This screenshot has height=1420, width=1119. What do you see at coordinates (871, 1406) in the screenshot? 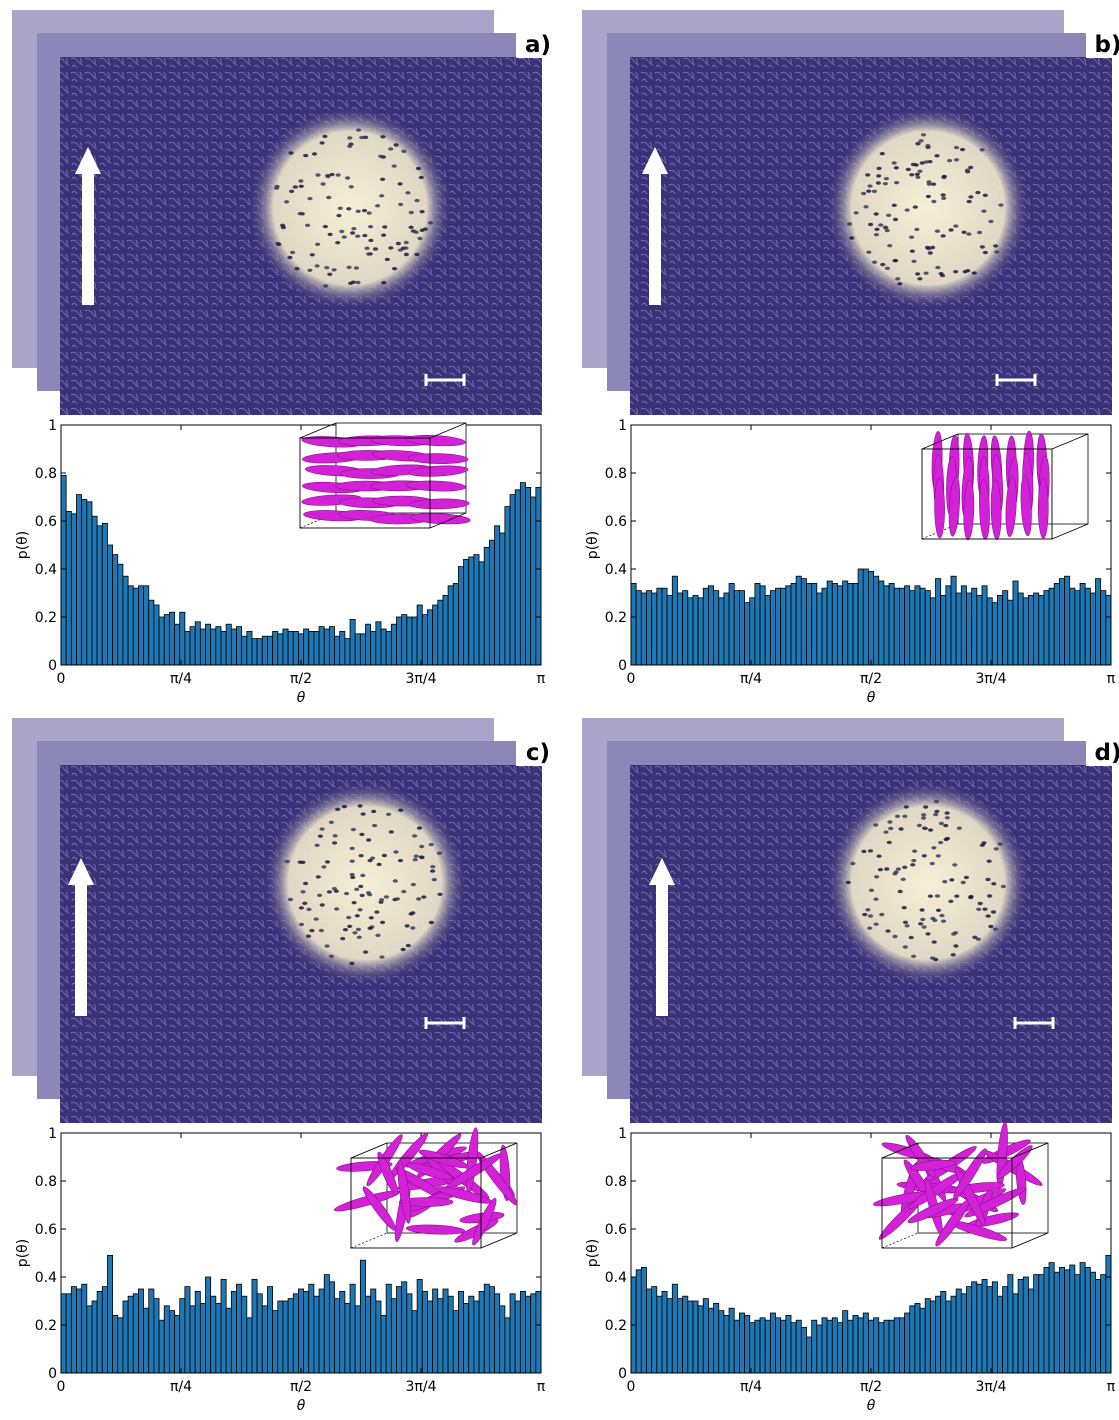
I see `x-axis-label: θ` at bounding box center [871, 1406].